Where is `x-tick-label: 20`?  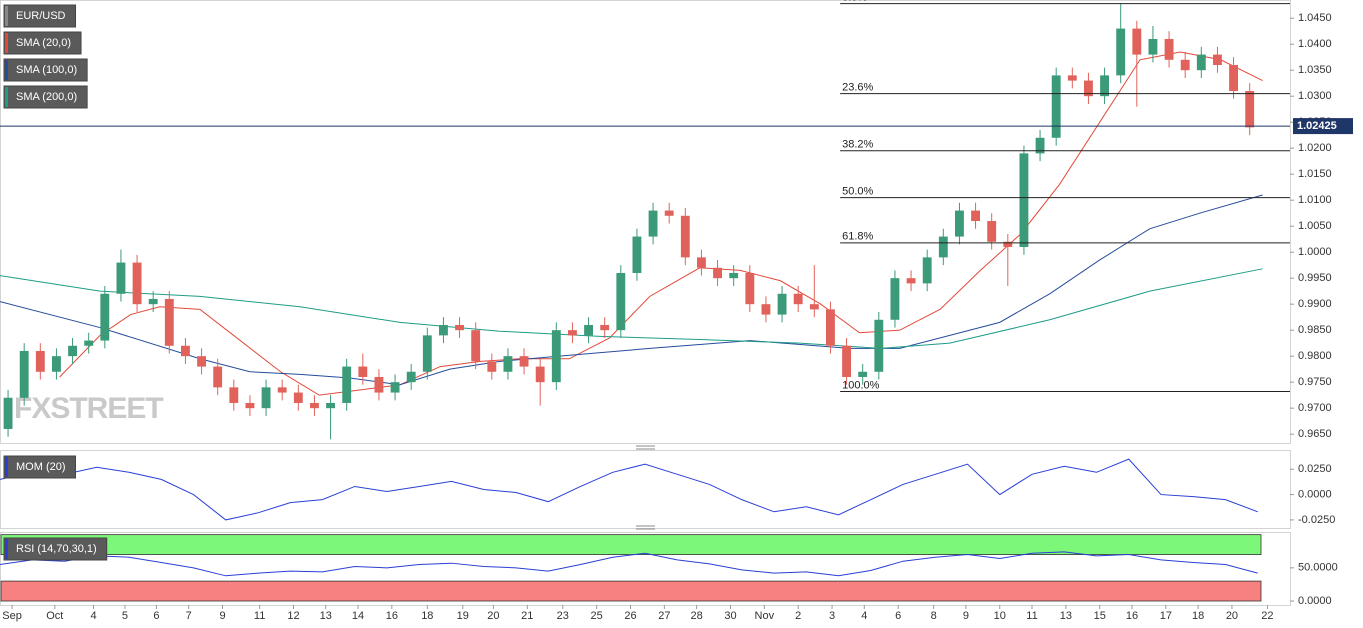
x-tick-label: 20 is located at coordinates (1232, 616).